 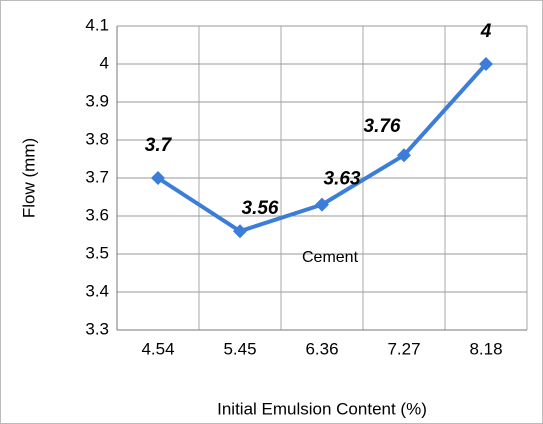 What do you see at coordinates (382, 126) in the screenshot?
I see `data-label: 3.76` at bounding box center [382, 126].